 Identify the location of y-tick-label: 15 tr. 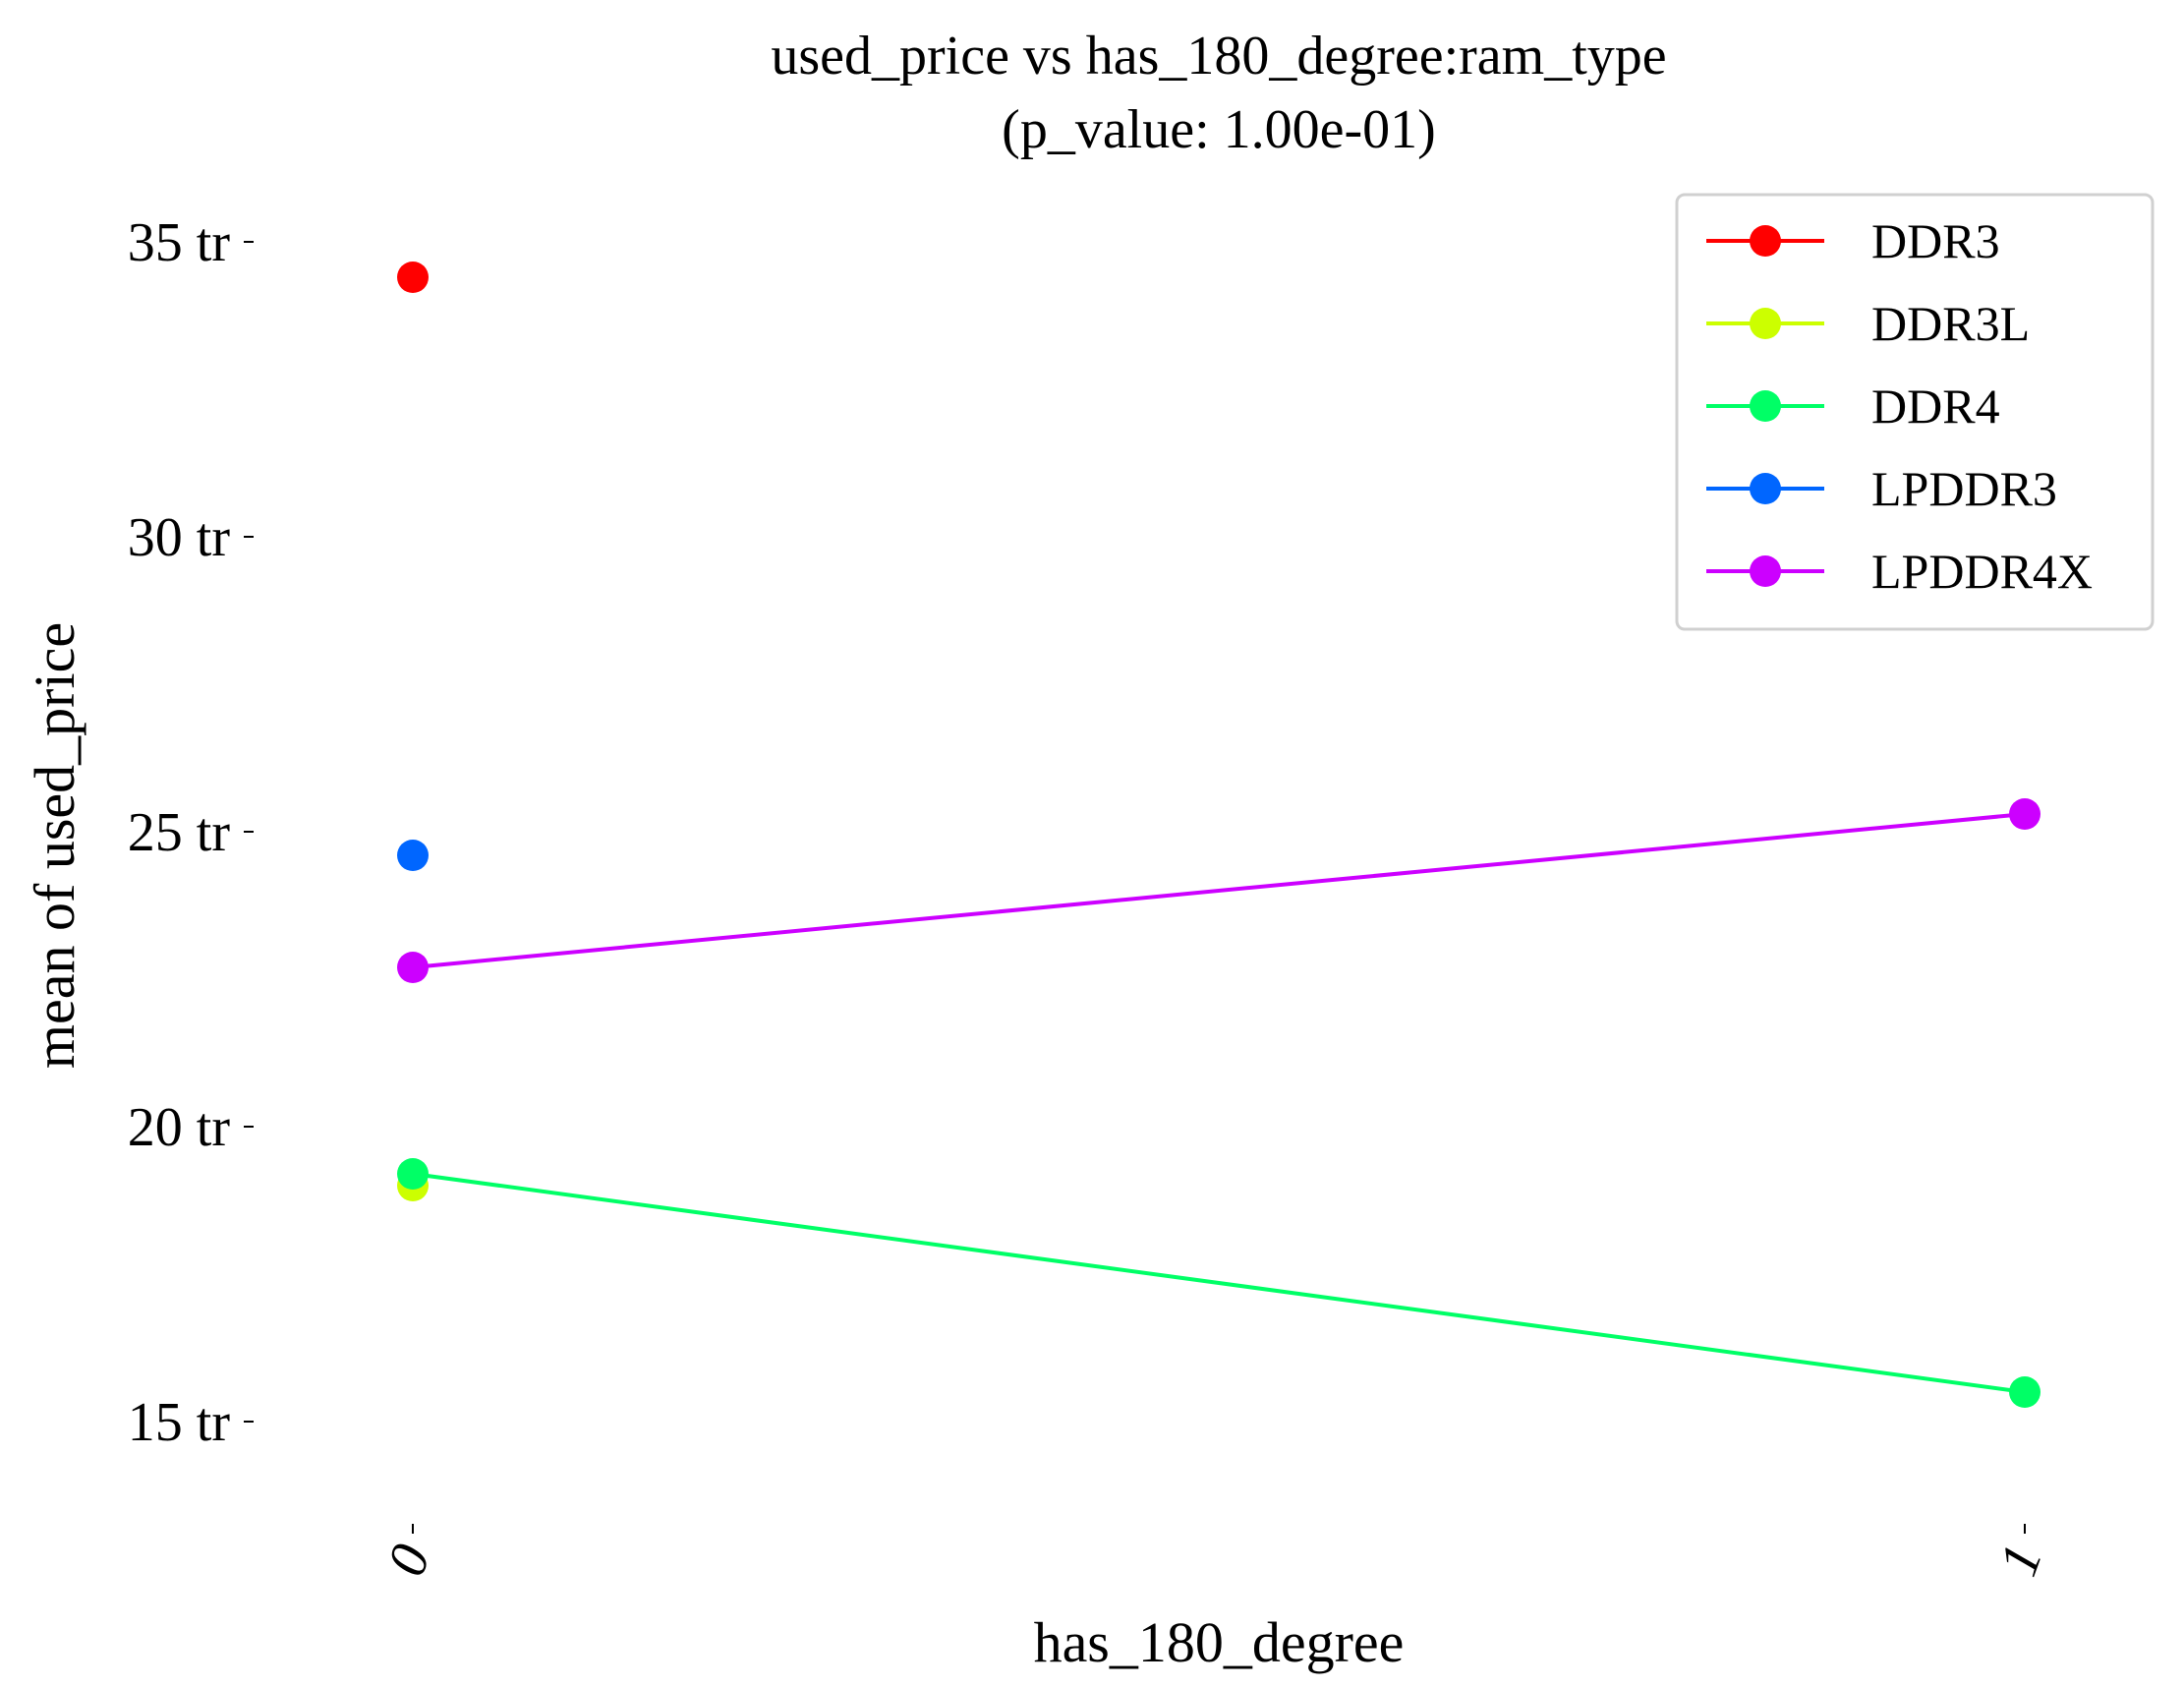
(179, 1422).